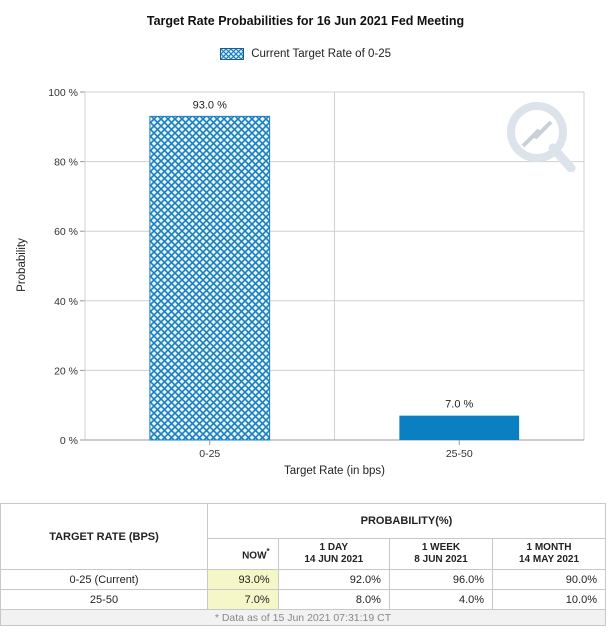 Image resolution: width=611 pixels, height=632 pixels. I want to click on legend-swatch-icon, so click(232, 54).